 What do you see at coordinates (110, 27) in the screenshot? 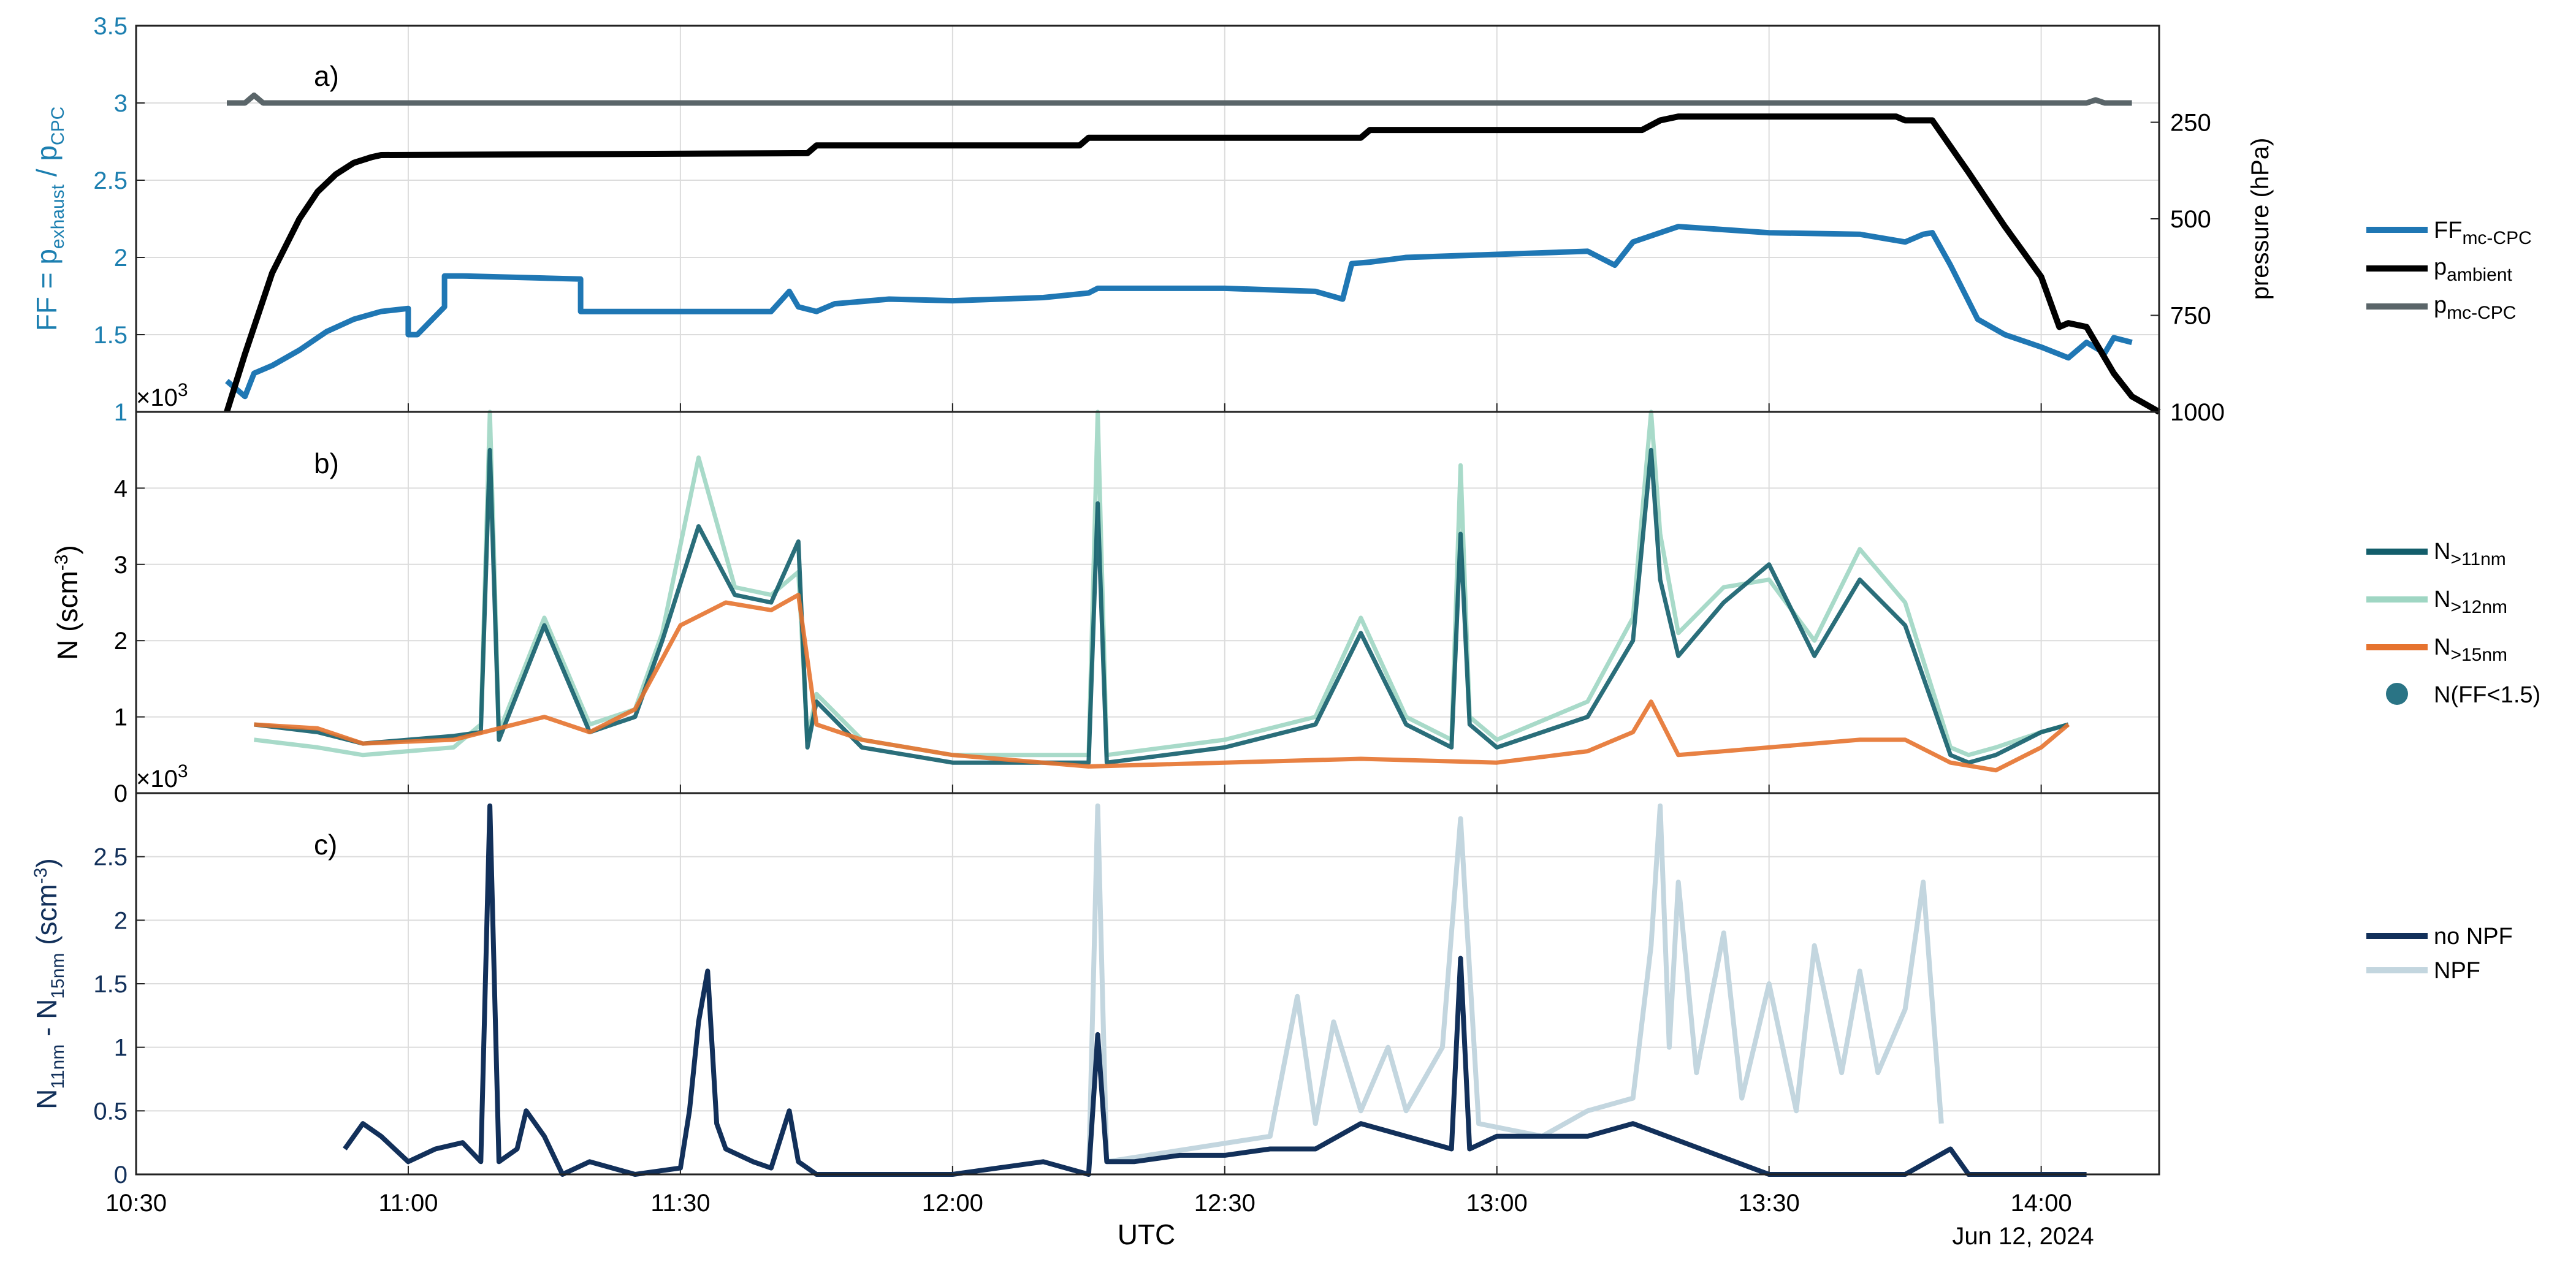
I see `y-tick-label: 3.5` at bounding box center [110, 27].